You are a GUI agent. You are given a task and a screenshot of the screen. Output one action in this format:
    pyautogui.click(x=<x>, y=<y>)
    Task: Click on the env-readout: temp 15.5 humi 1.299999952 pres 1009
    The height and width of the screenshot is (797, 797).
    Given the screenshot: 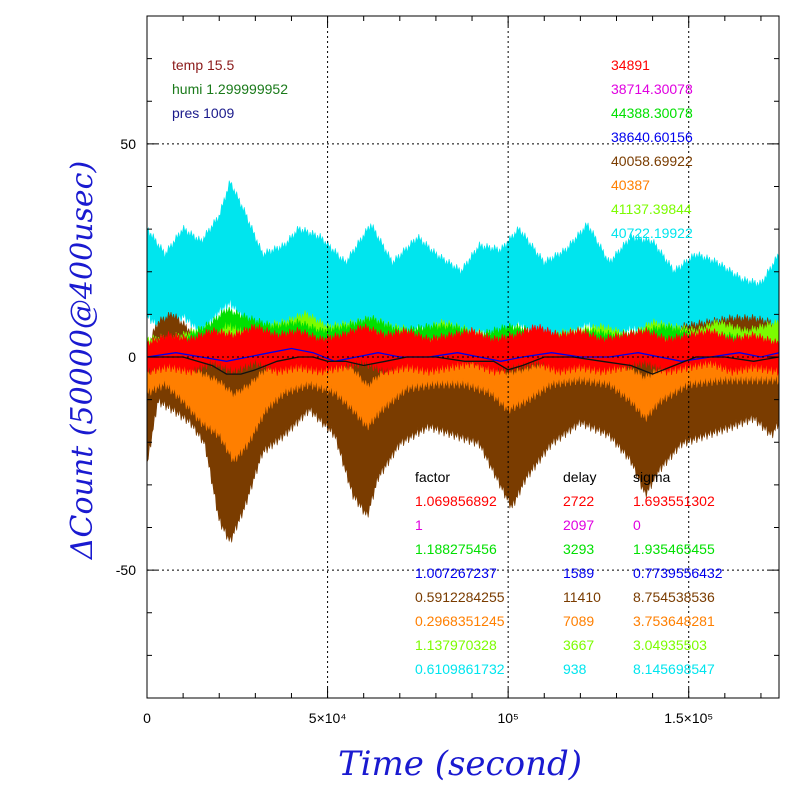 What is the action you would take?
    pyautogui.click(x=230, y=89)
    